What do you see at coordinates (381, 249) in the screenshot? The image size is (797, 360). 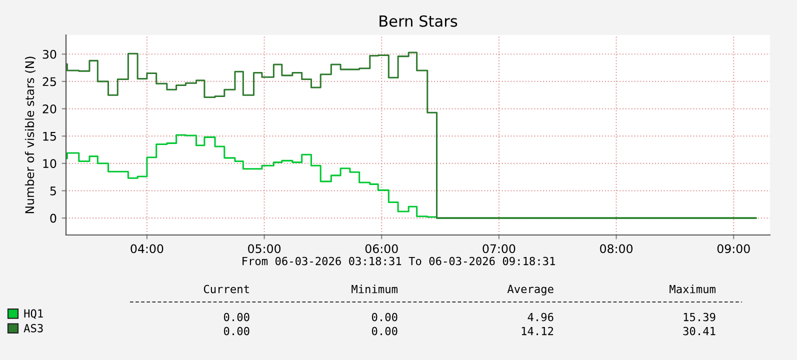 I see `x-tick-label: 06:00` at bounding box center [381, 249].